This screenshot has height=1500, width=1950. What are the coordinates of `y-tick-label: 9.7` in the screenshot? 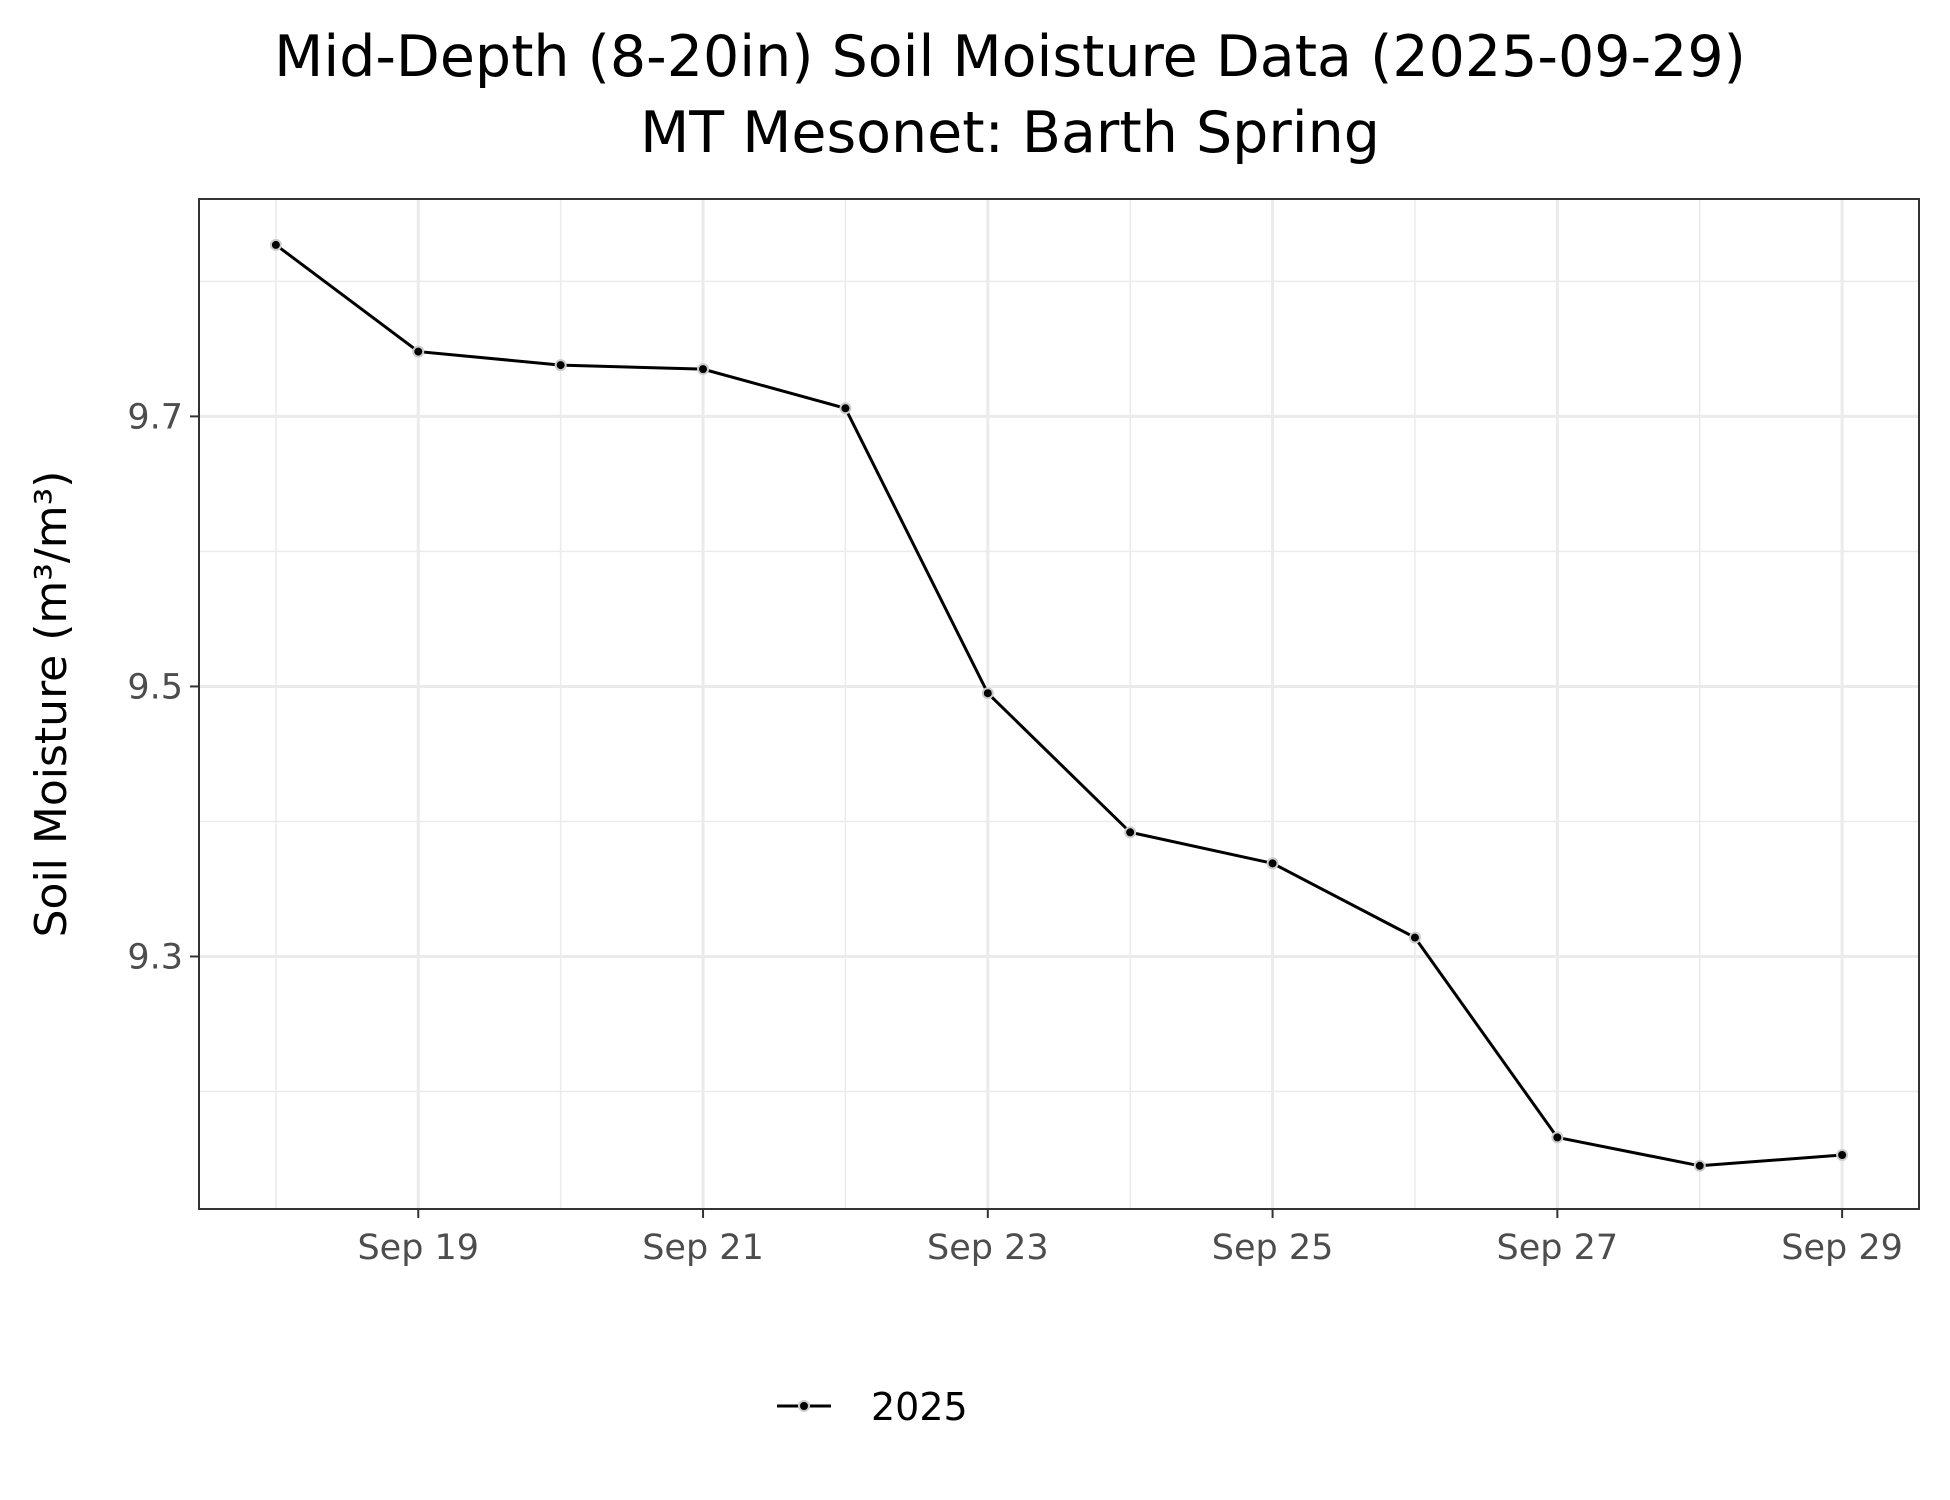 It's located at (155, 417).